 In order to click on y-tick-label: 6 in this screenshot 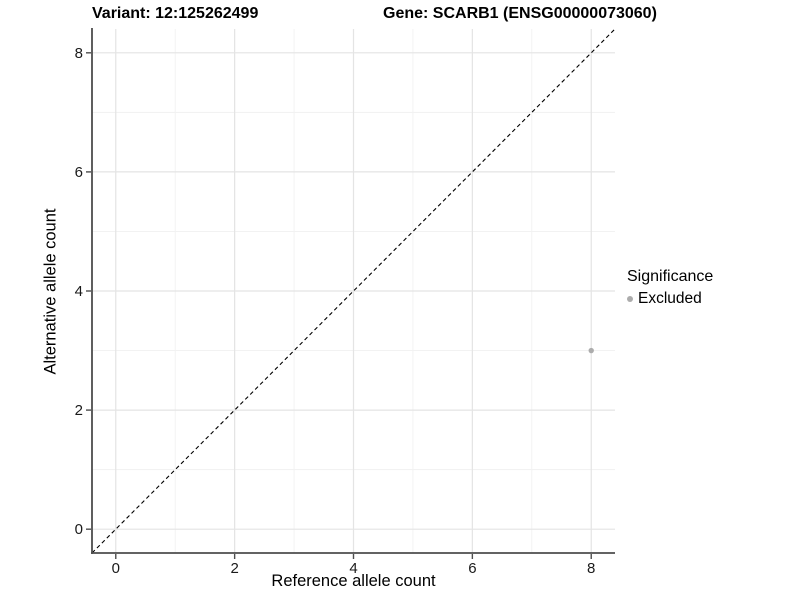, I will do `click(79, 172)`.